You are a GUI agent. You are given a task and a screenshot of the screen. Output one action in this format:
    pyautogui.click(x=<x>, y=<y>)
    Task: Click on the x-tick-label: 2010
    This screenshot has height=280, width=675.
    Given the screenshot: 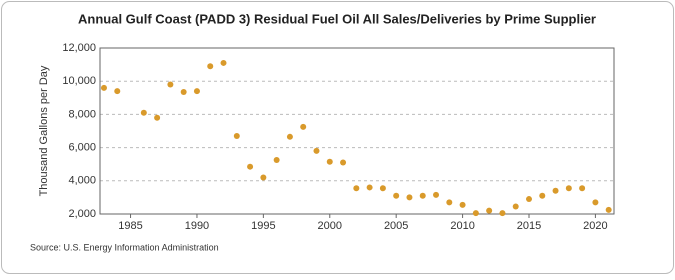 What is the action you would take?
    pyautogui.click(x=462, y=226)
    